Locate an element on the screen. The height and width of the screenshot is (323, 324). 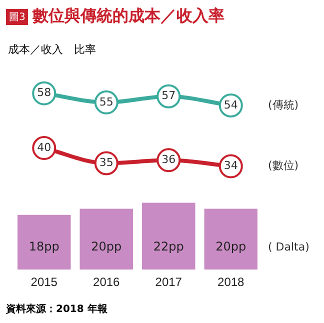
chart-subtitle: 成本／收入 比率 is located at coordinates (52, 49).